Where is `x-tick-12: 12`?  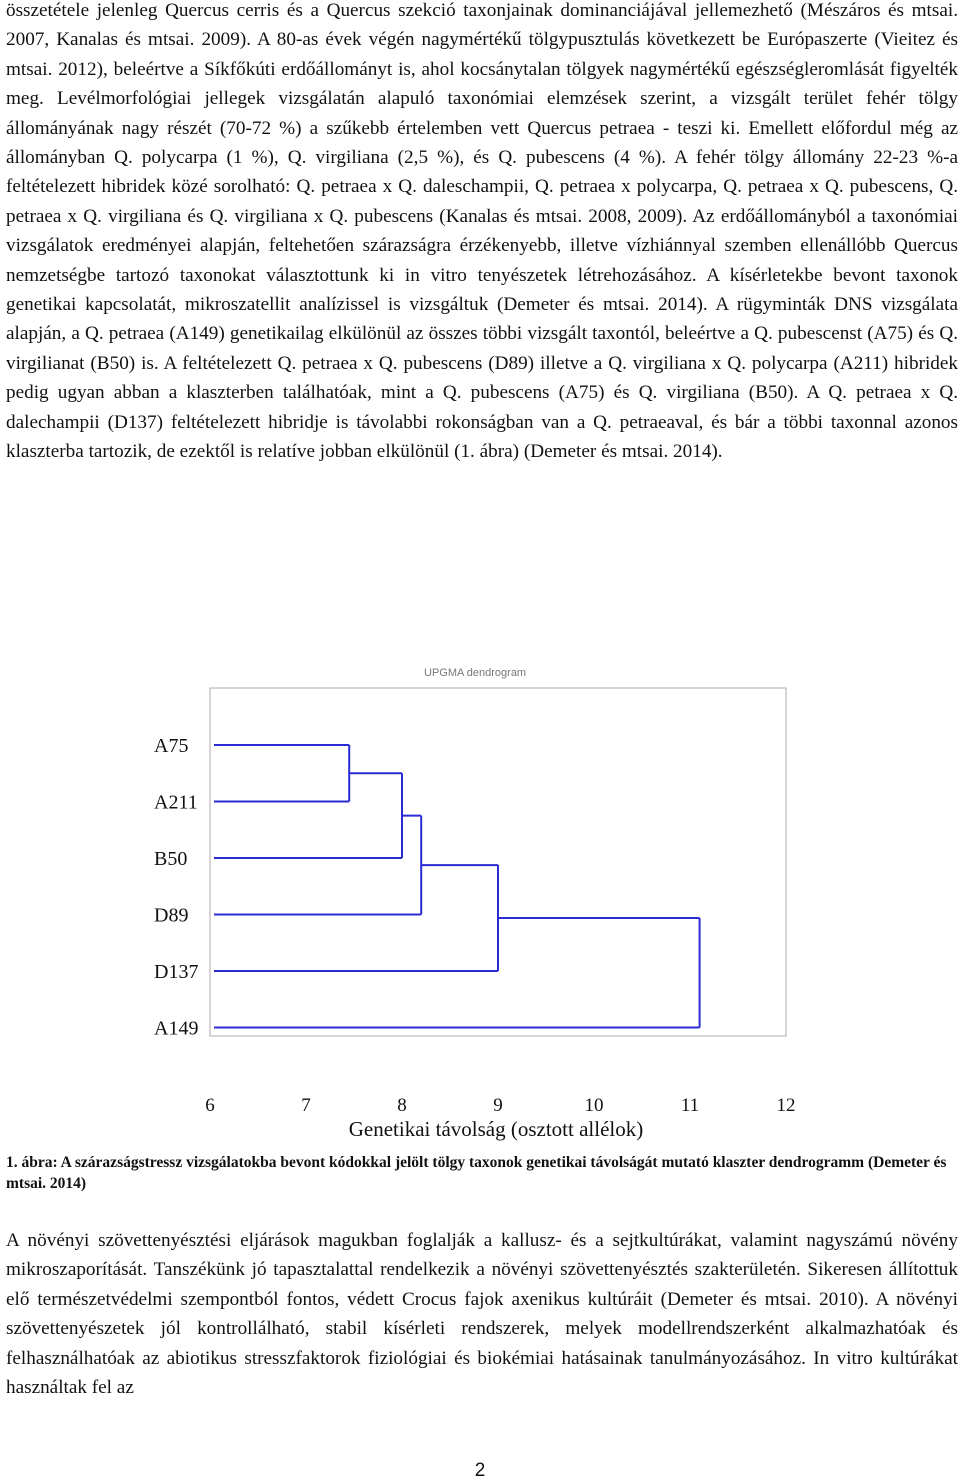
x-tick-12: 12 is located at coordinates (786, 1105).